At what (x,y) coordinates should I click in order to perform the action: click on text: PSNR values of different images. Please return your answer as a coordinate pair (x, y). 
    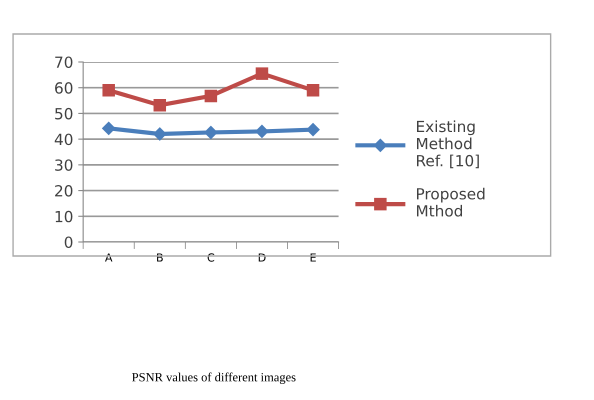
    Looking at the image, I should click on (214, 378).